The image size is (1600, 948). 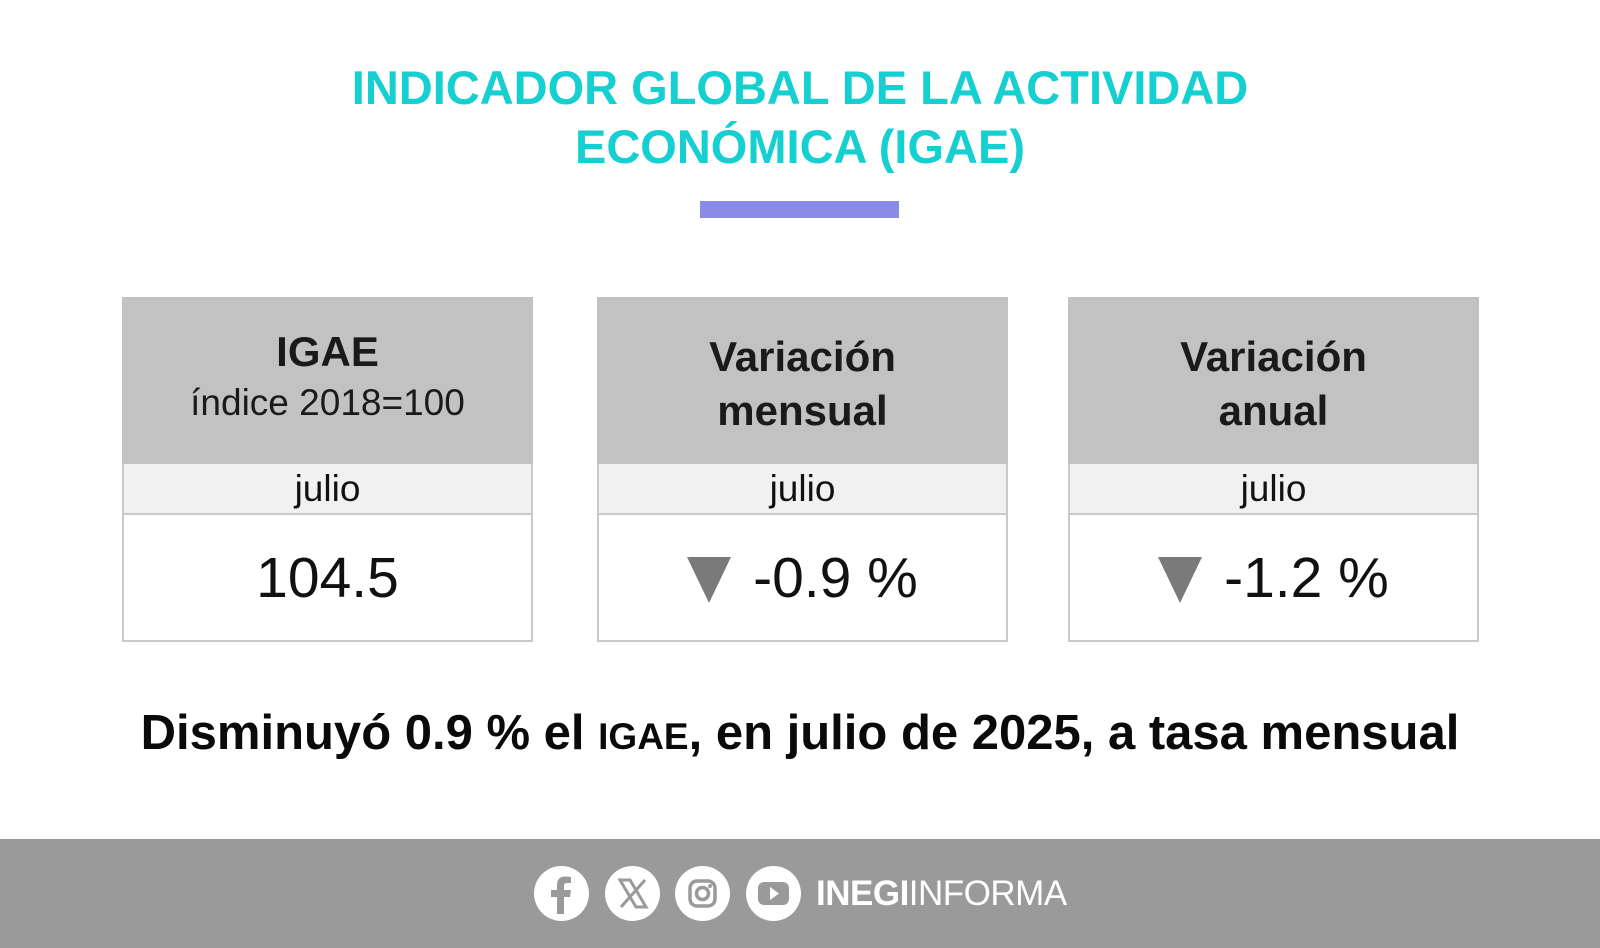 I want to click on card-value: -0.9 %, so click(x=802, y=578).